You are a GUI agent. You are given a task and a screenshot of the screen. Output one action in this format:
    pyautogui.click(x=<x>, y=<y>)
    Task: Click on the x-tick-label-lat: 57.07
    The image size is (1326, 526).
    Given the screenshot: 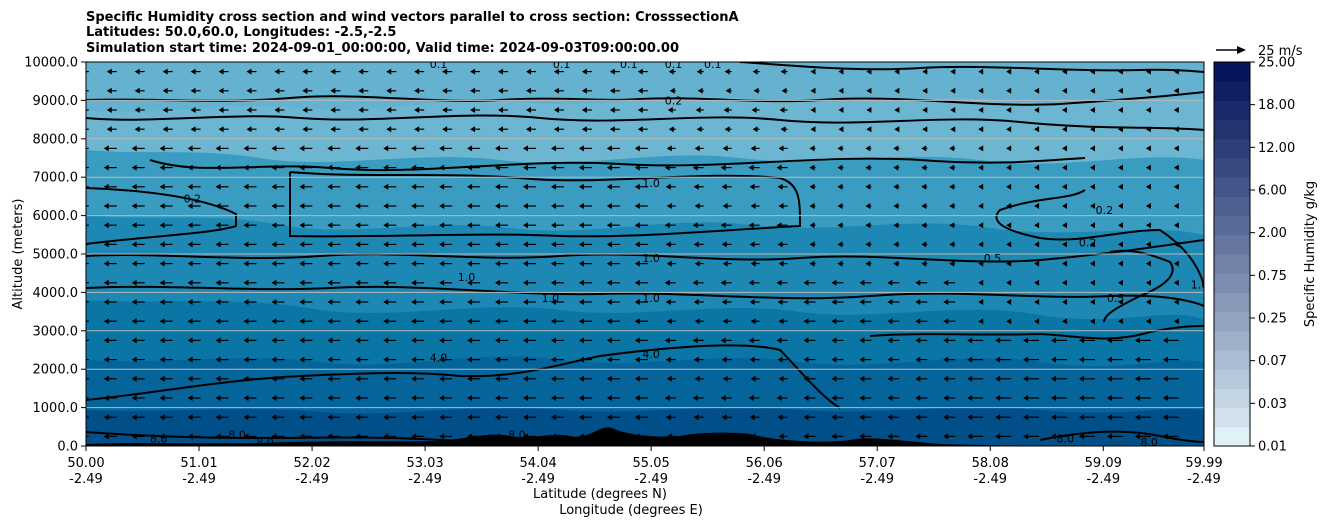 What is the action you would take?
    pyautogui.click(x=877, y=463)
    